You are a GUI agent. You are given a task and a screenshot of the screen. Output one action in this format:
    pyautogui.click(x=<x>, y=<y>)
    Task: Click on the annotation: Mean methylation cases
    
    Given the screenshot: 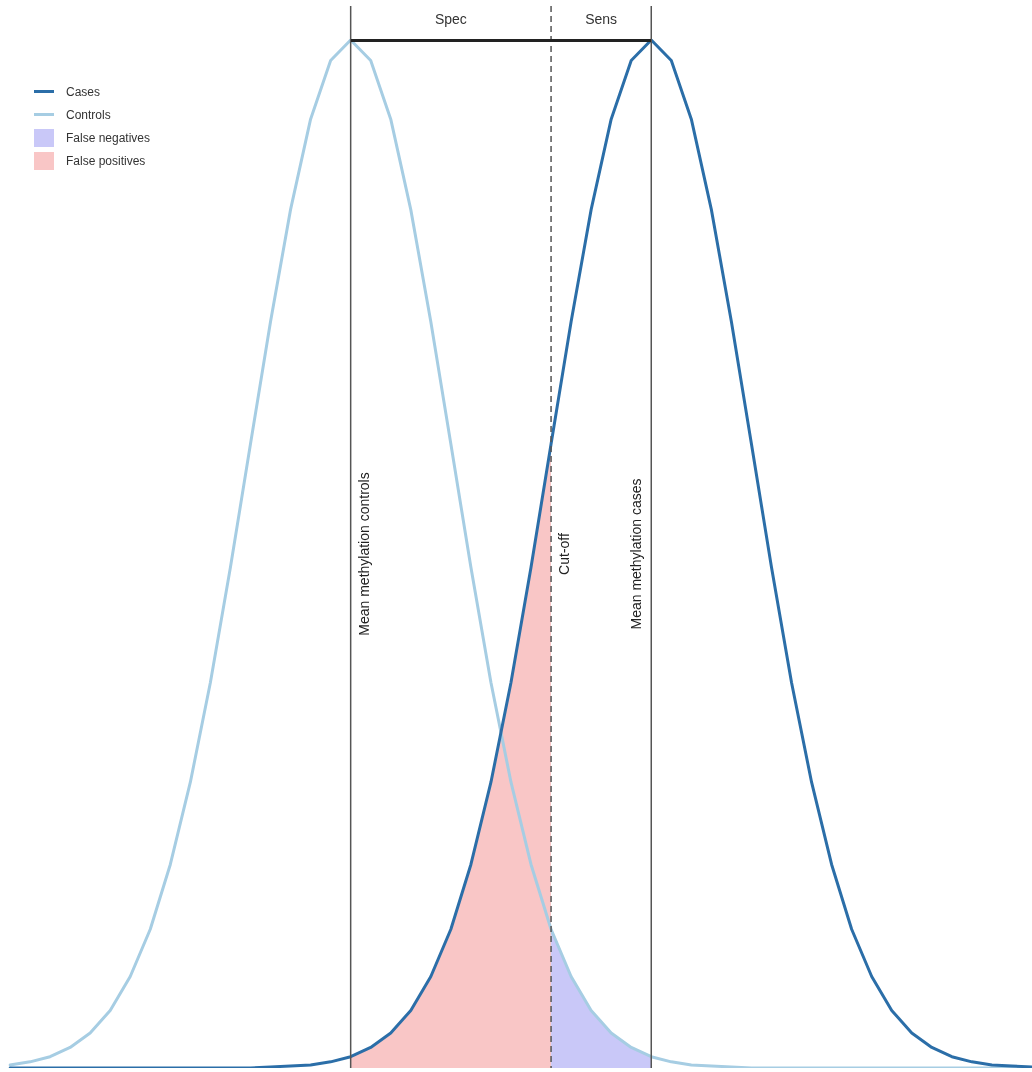 What is the action you would take?
    pyautogui.click(x=636, y=554)
    